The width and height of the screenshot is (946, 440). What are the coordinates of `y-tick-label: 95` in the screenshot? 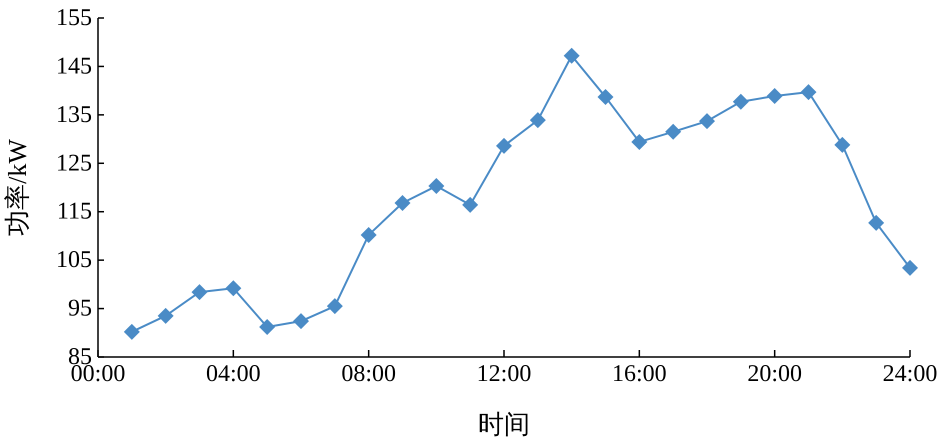 It's located at (80, 309).